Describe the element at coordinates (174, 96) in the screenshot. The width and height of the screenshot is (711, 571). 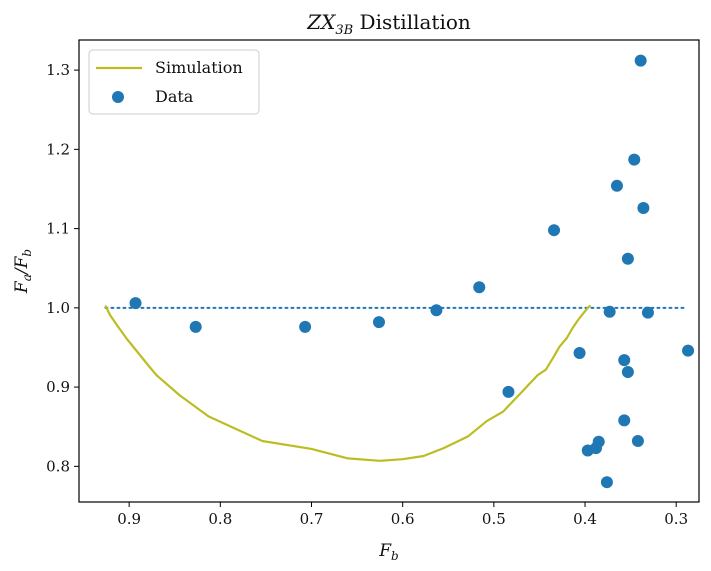
I see `legend-data-label: Data` at that location.